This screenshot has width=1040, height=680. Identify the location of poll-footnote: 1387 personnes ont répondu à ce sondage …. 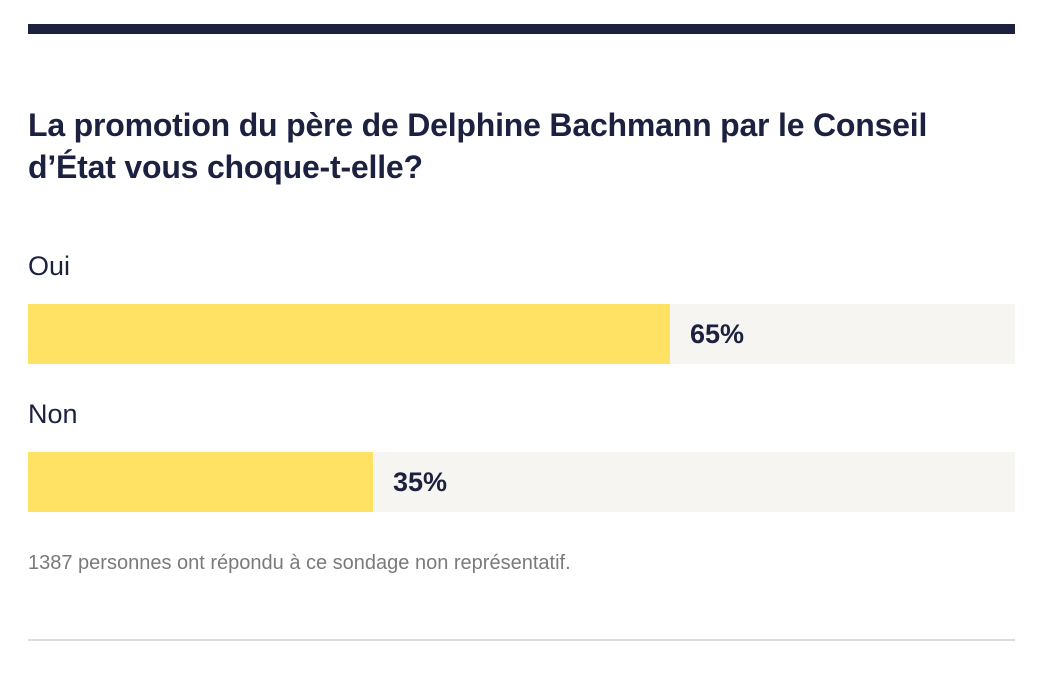
(299, 563).